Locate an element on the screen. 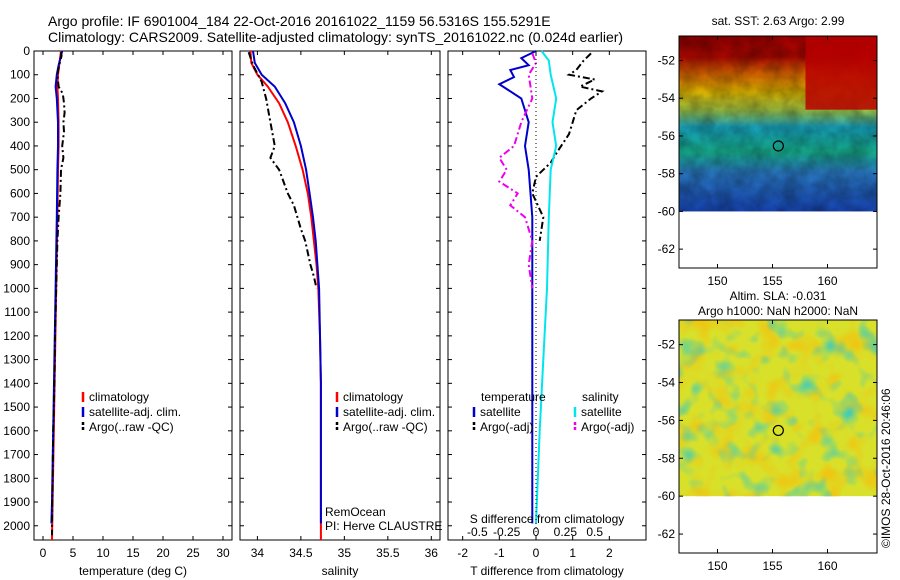 This screenshot has width=900, height=580. series-line-temperature-satellite is located at coordinates (517, 287).